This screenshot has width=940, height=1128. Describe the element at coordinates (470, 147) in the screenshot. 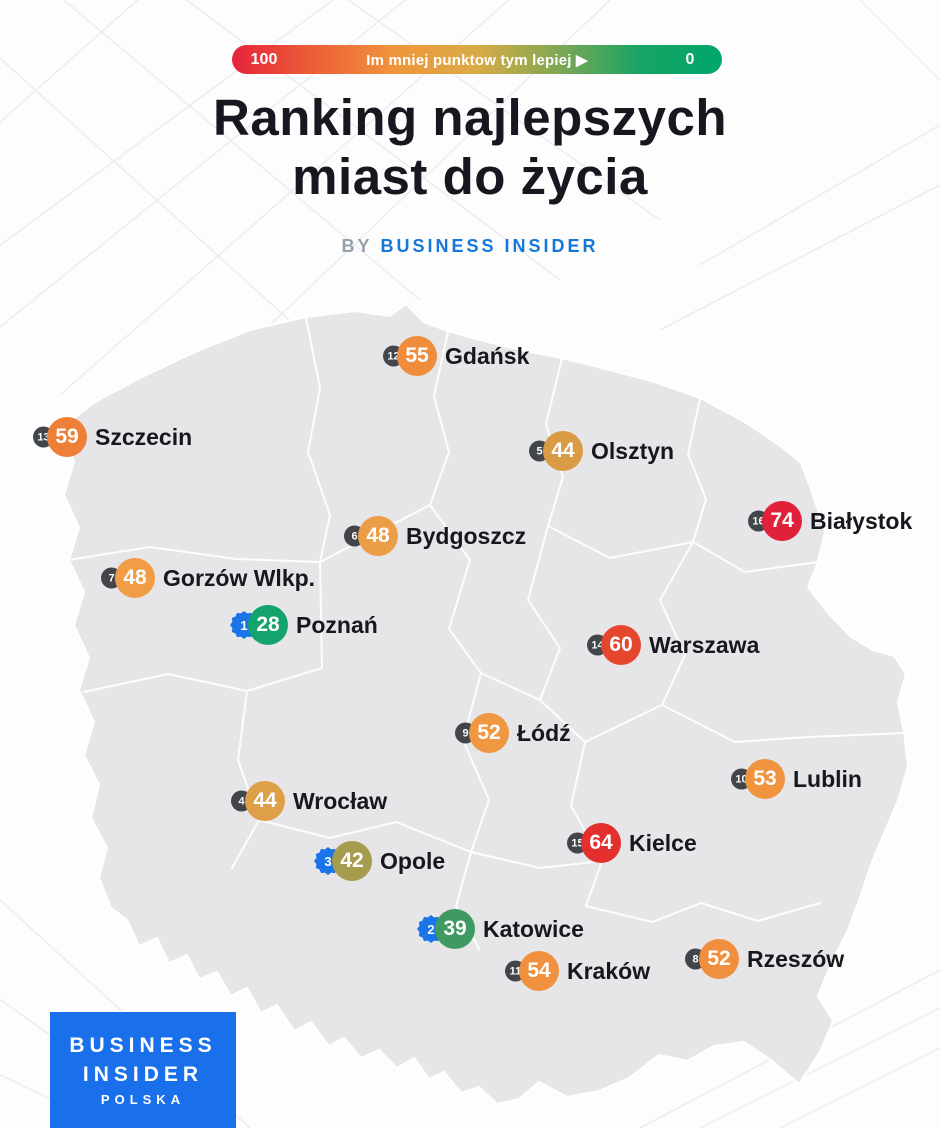

I see `page-title: Ranking najlepszych miast do życia` at that location.